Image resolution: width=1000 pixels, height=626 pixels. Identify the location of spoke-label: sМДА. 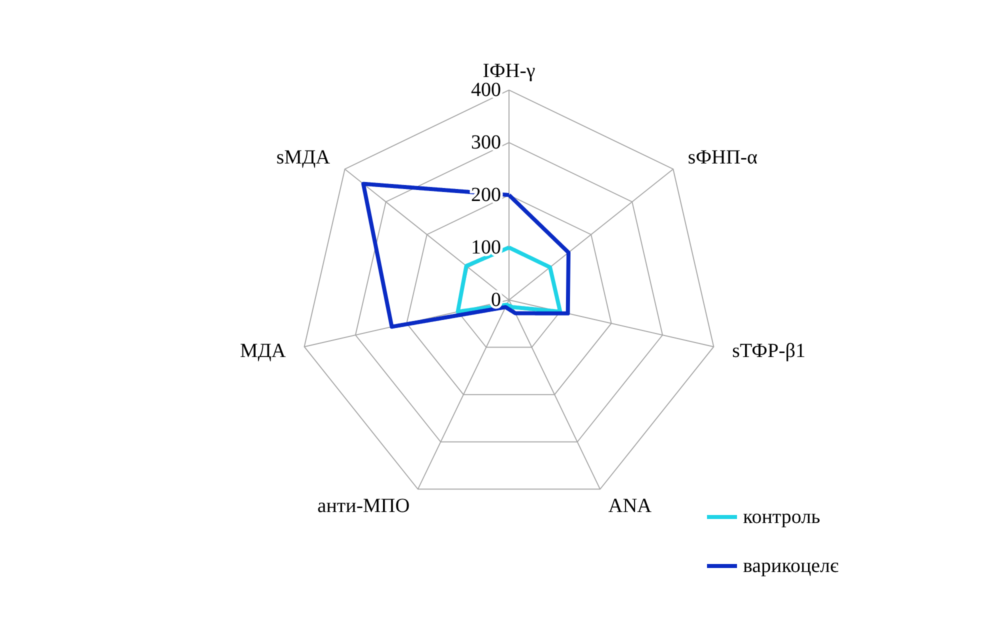
(303, 157).